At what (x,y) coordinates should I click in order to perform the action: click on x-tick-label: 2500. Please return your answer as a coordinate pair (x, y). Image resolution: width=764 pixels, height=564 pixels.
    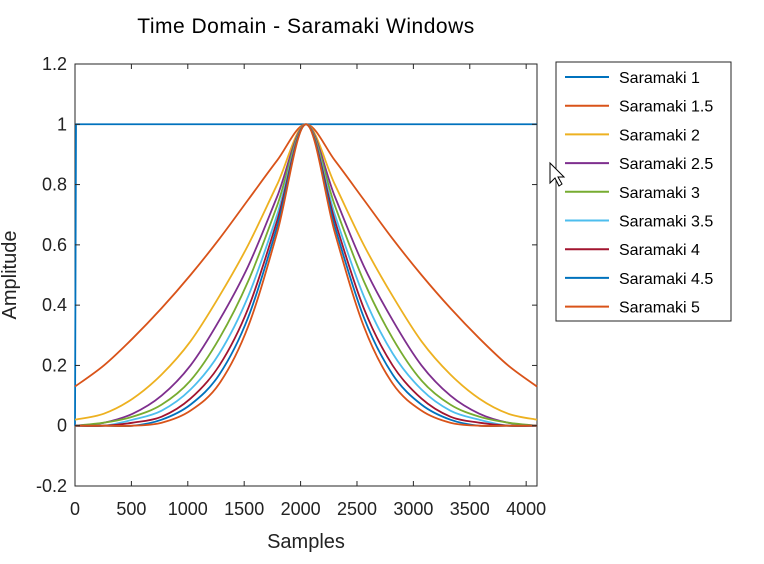
    Looking at the image, I should click on (357, 509).